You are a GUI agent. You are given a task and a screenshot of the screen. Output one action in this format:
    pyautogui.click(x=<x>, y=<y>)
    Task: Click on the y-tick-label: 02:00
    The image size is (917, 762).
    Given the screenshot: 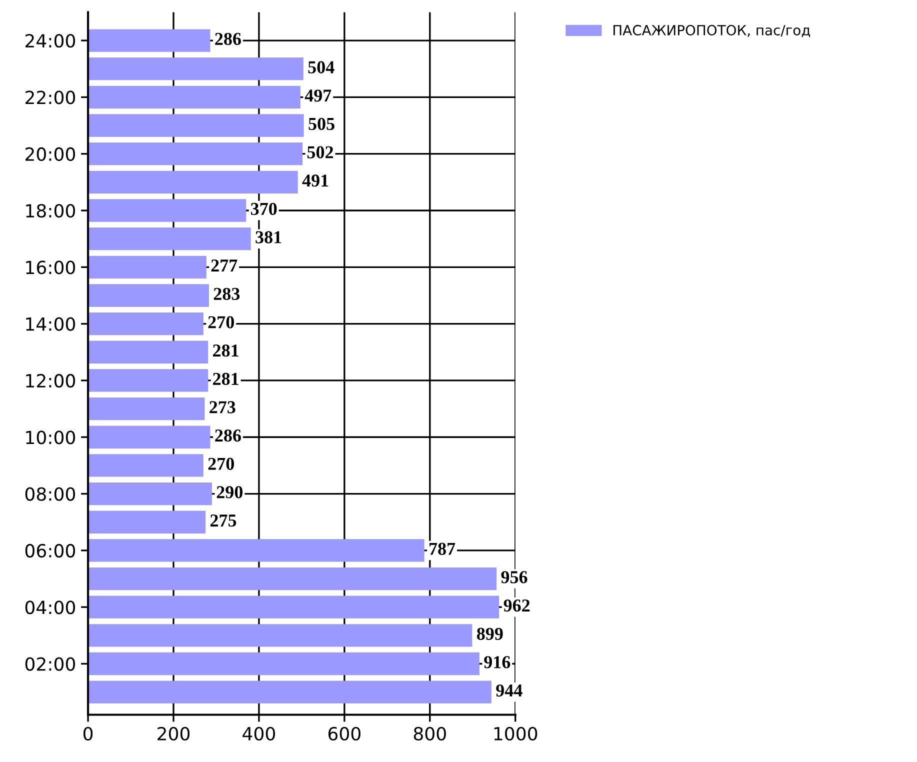 What is the action you would take?
    pyautogui.click(x=50, y=664)
    